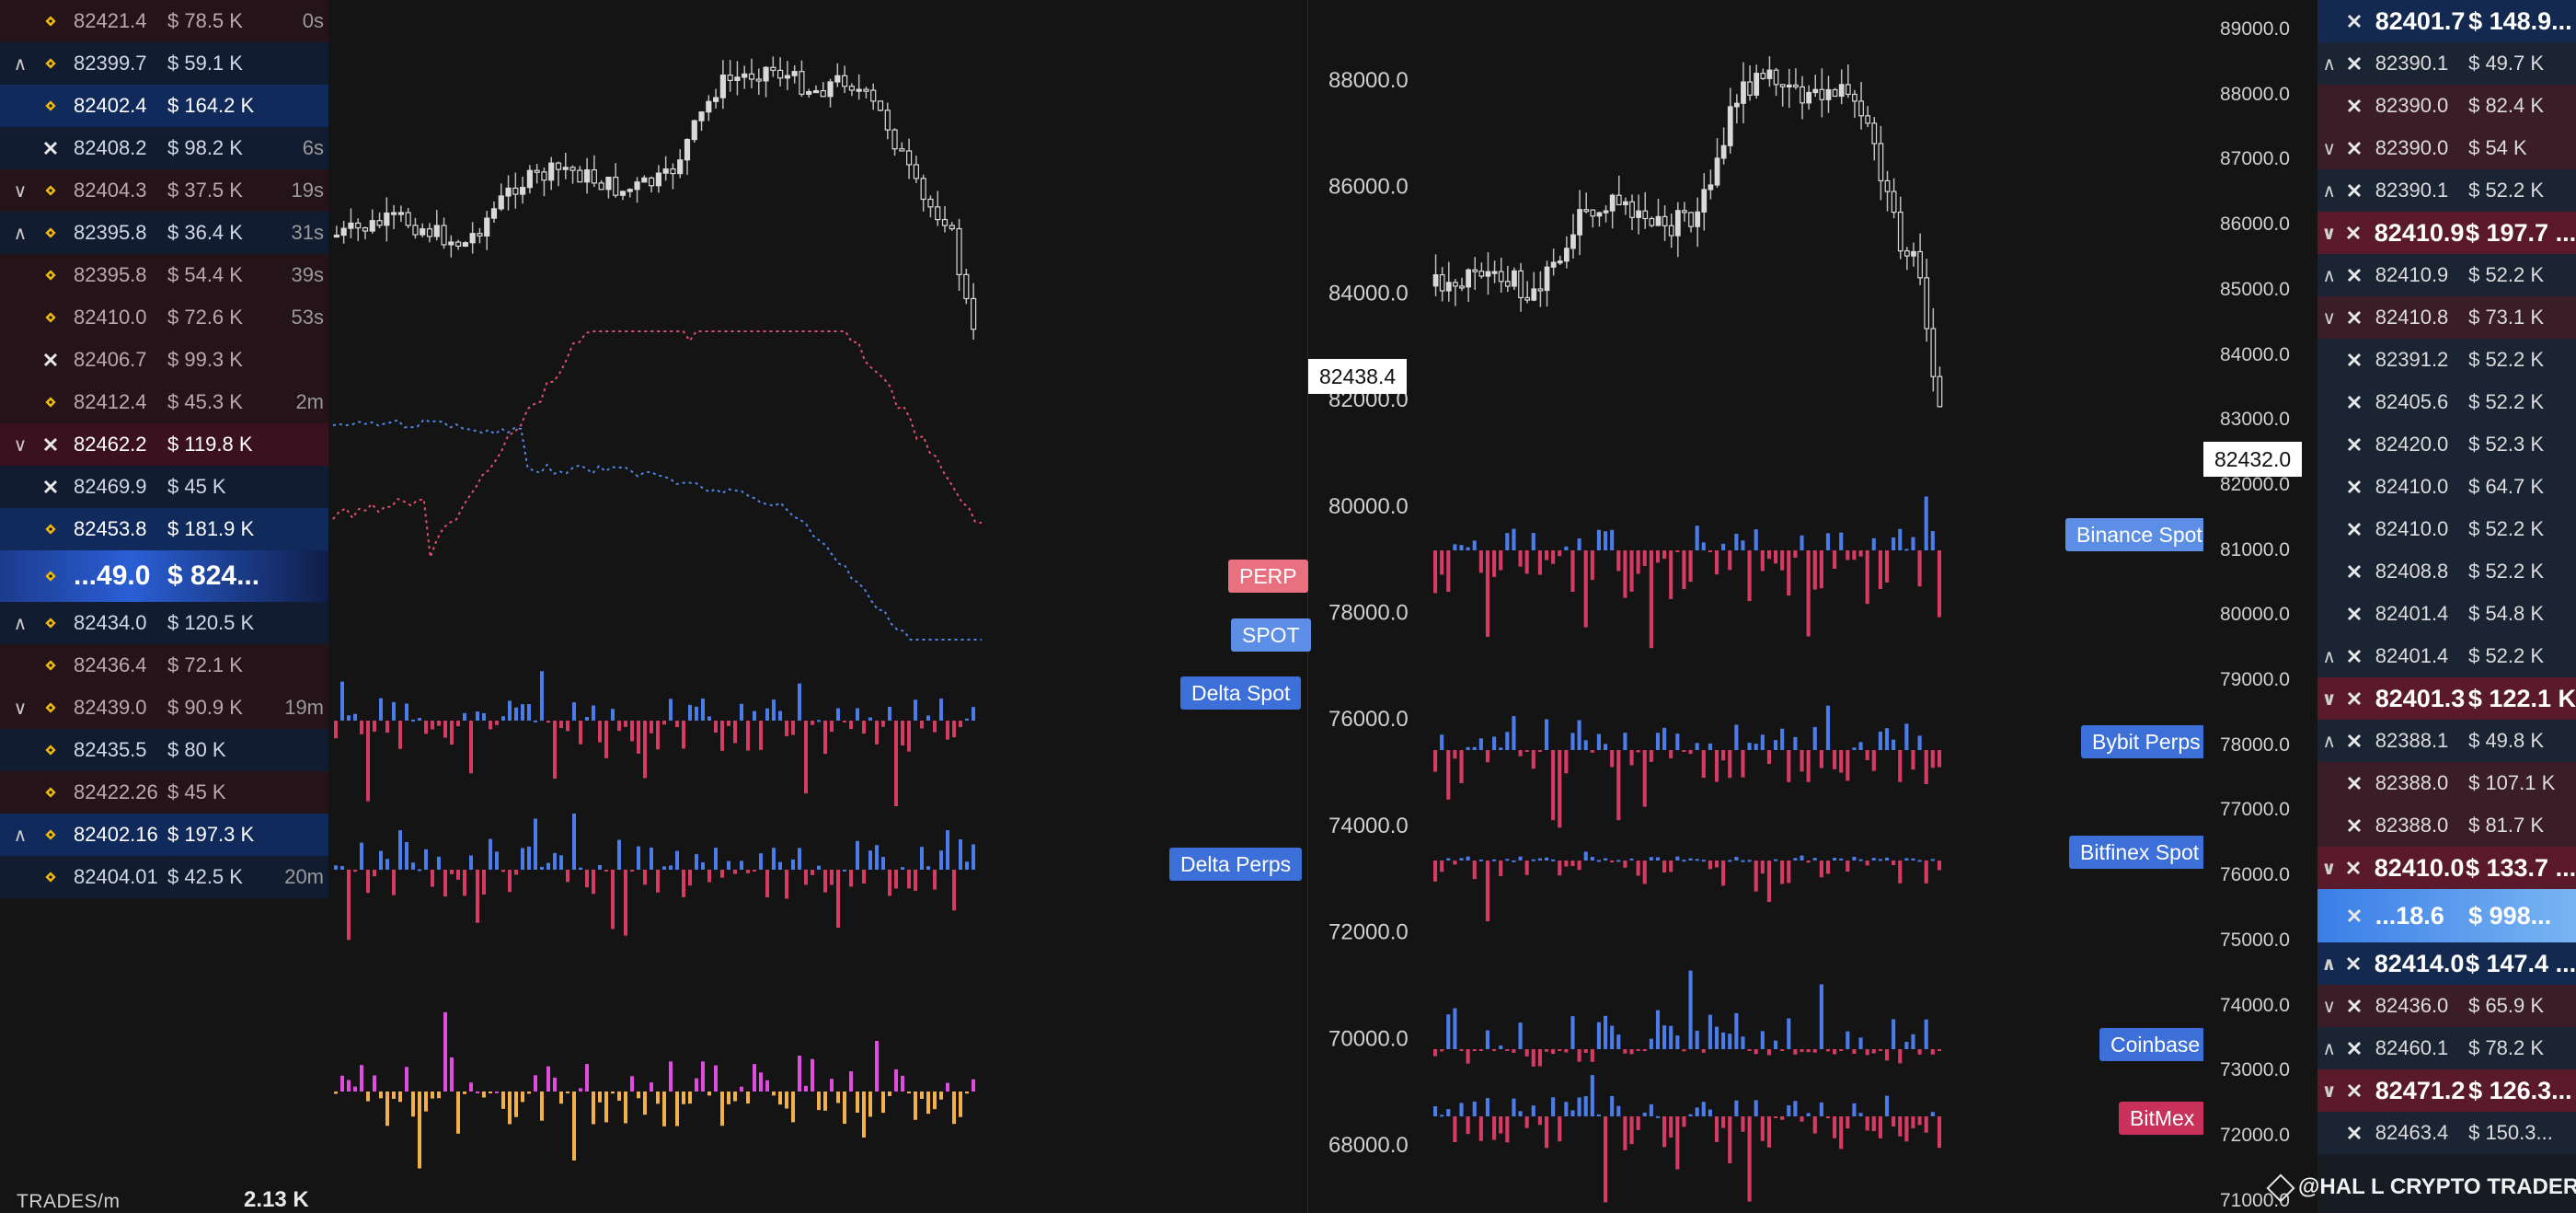  Describe the element at coordinates (196, 749) in the screenshot. I see `trade-size: $ 80 K` at that location.